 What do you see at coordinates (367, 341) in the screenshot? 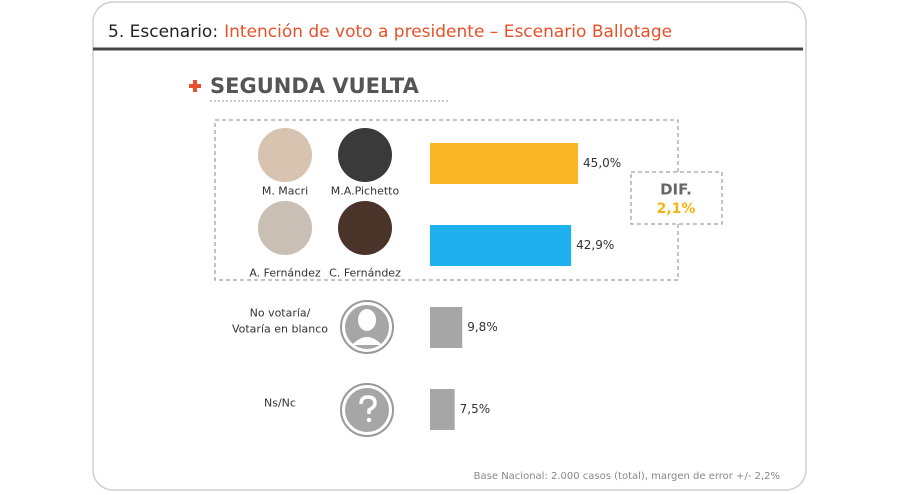
I see `icon-body` at bounding box center [367, 341].